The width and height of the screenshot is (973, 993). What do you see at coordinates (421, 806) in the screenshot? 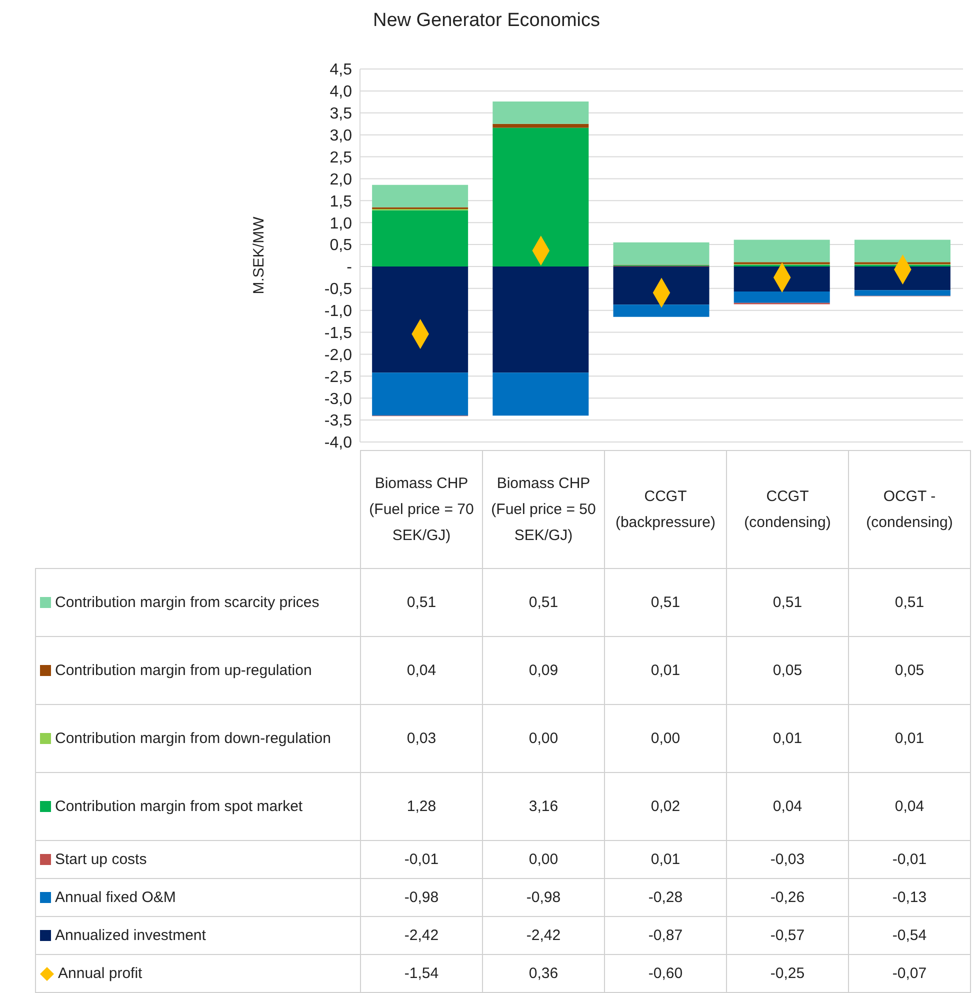
I see `data-label: 1,28` at bounding box center [421, 806].